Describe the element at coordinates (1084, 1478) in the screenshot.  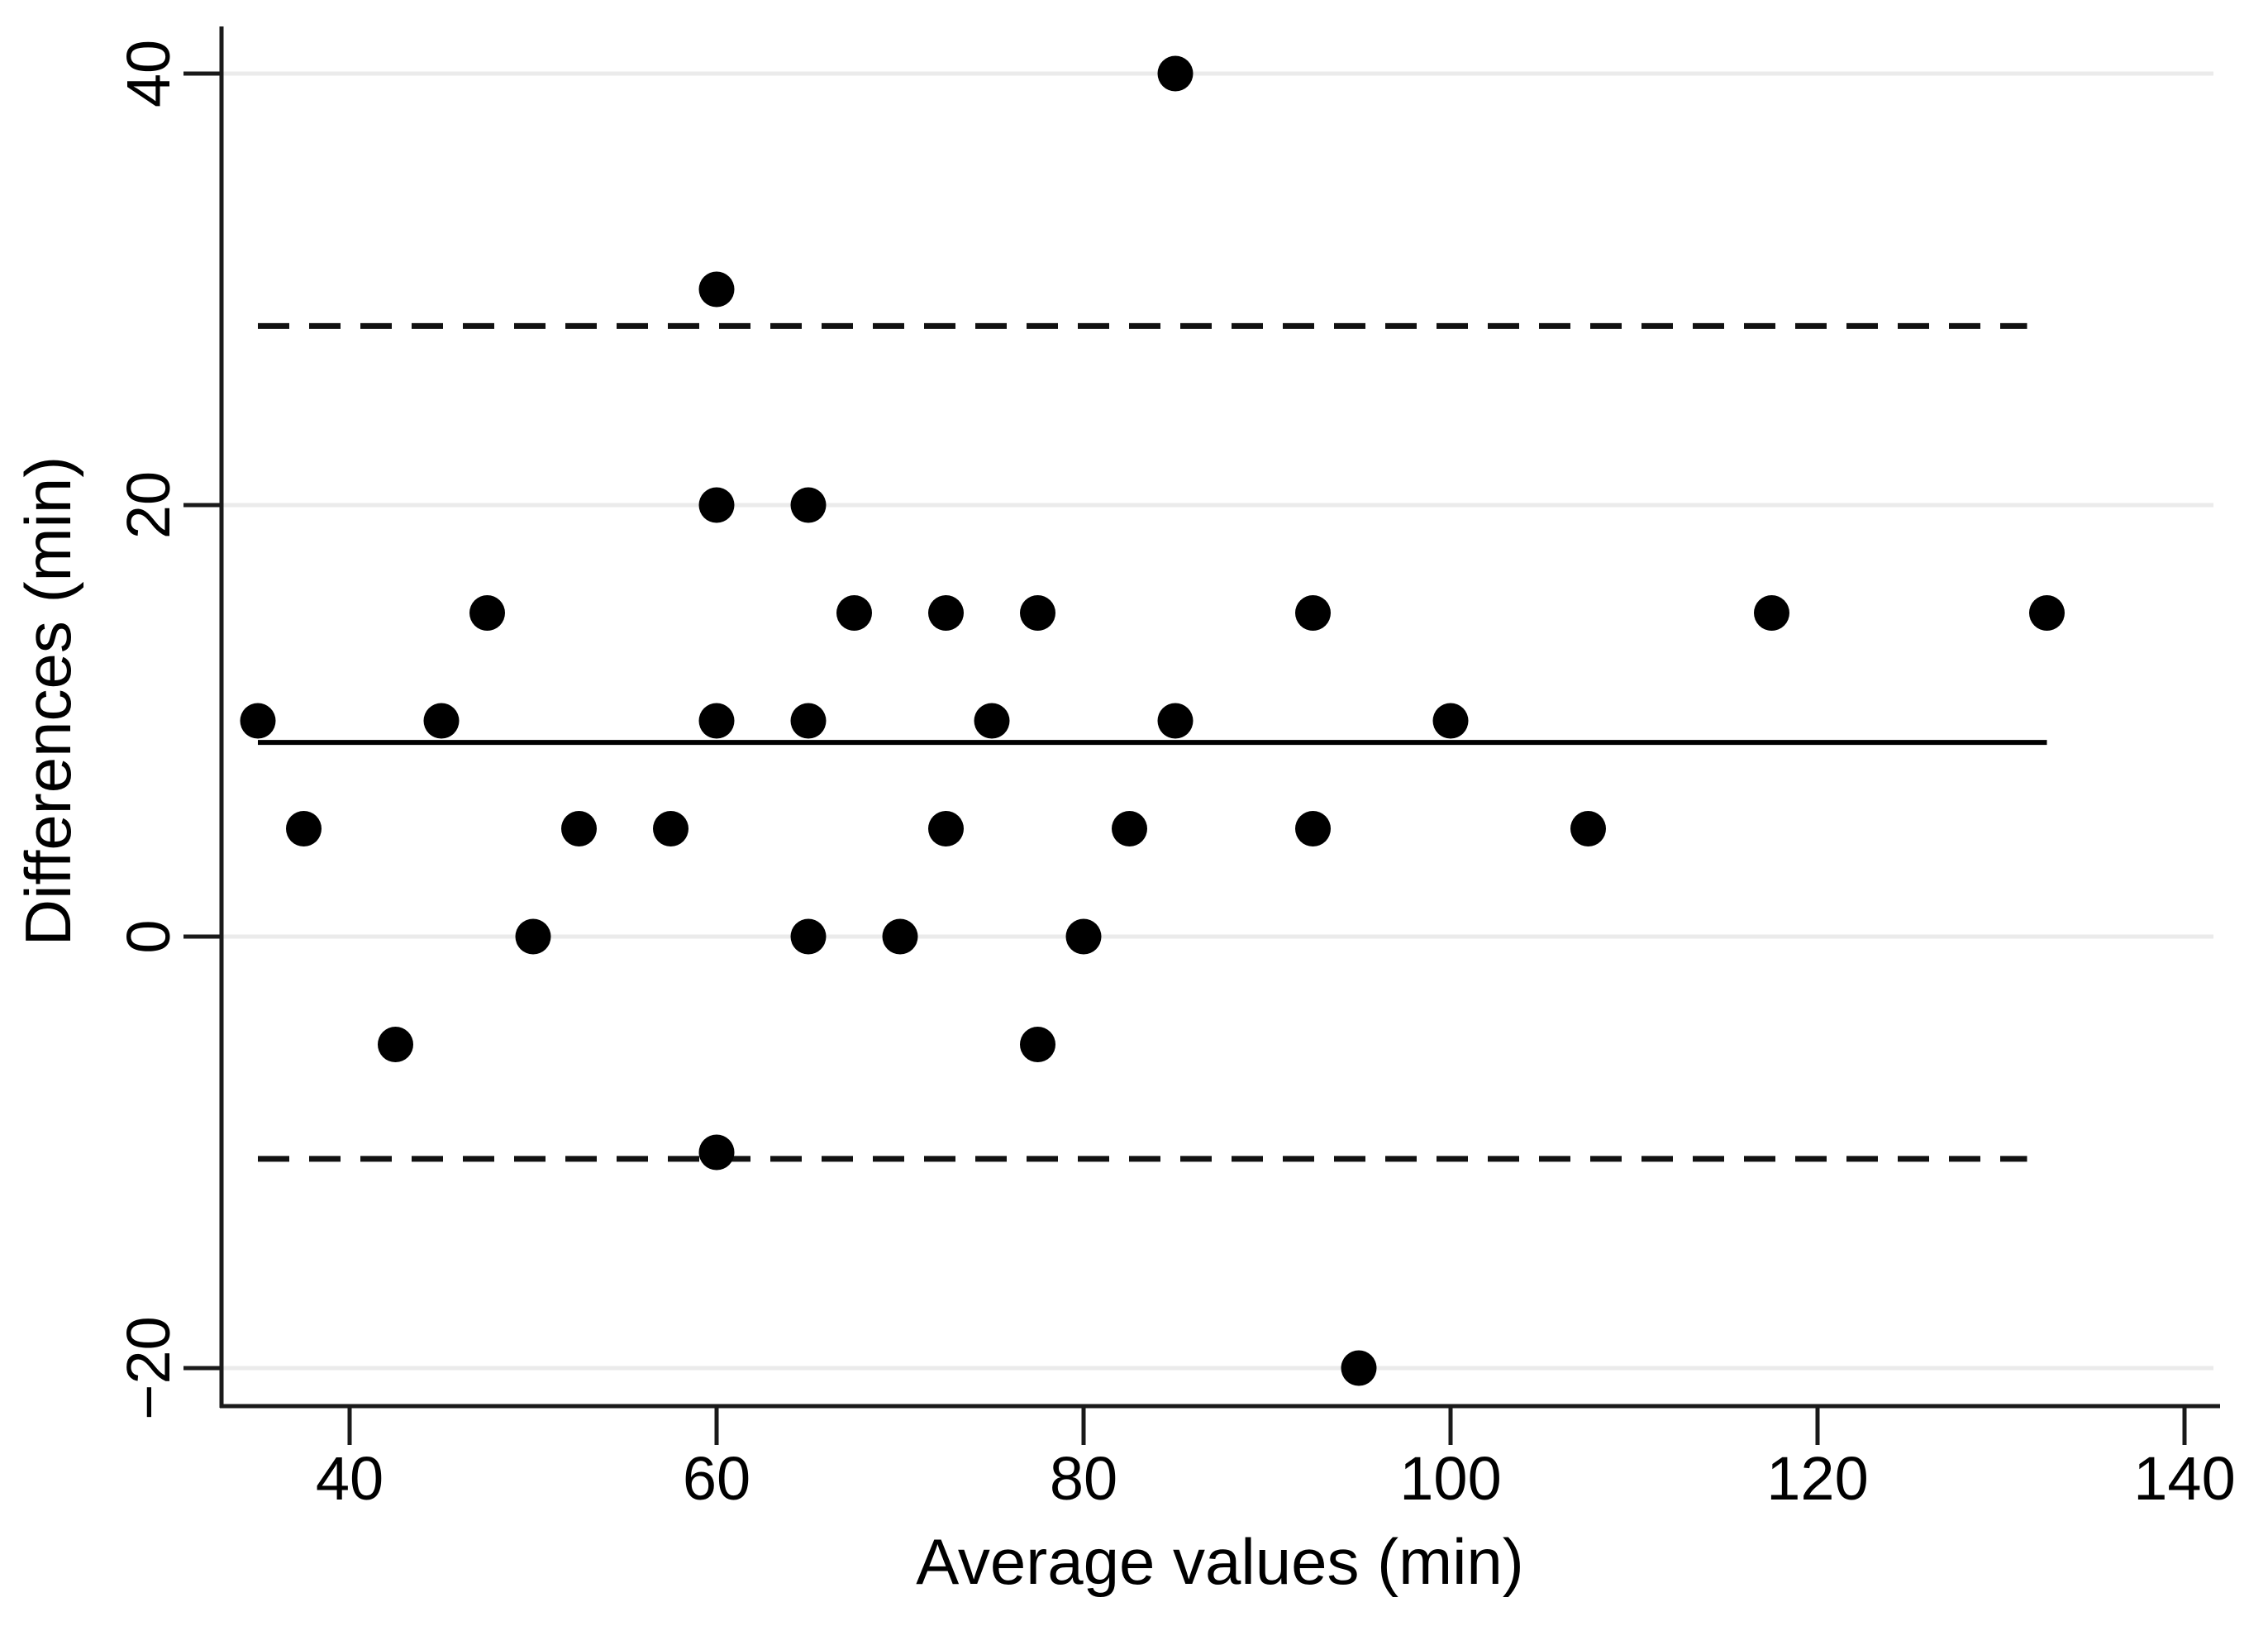
I see `x-tick-label-80: 80` at that location.